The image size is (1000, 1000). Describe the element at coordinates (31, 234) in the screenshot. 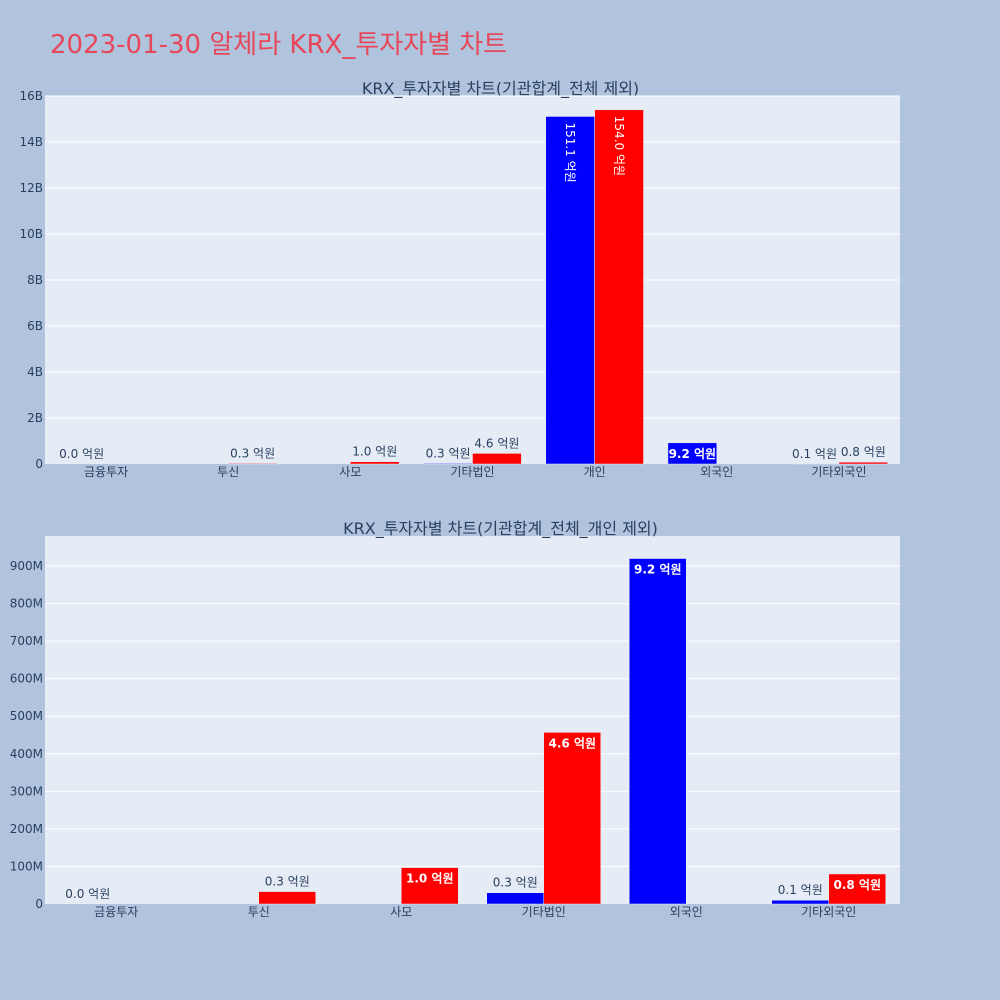

I see `y-tick-label: 10B` at that location.